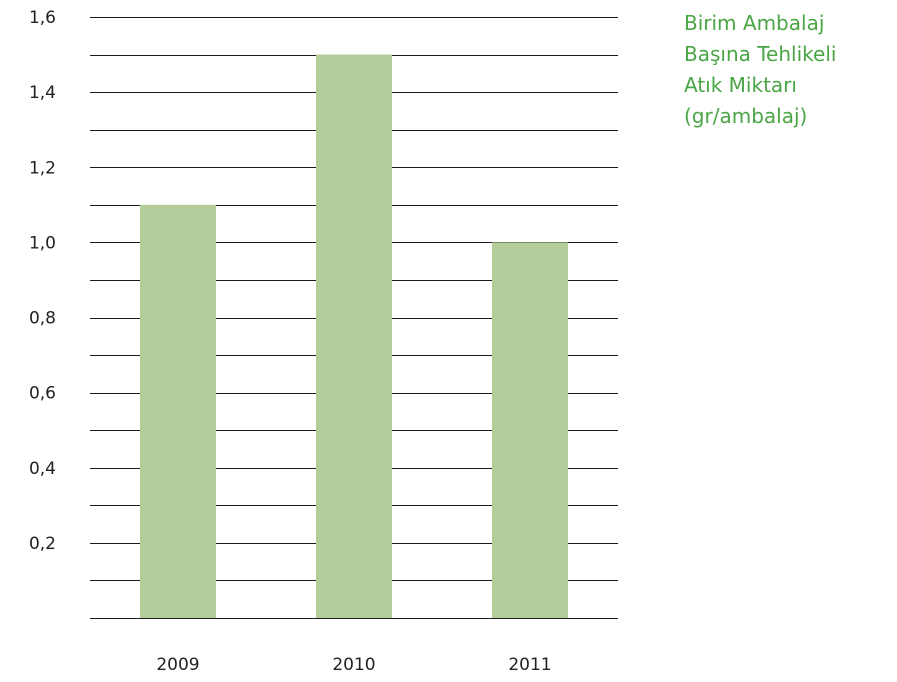 The height and width of the screenshot is (682, 897). I want to click on y-tick-label: 1,2, so click(42, 168).